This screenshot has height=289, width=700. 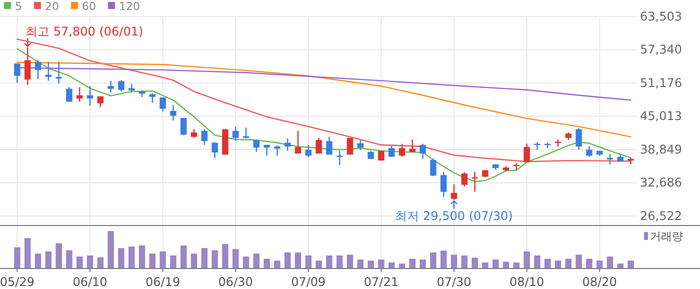 I want to click on y-tick-label: 38,849, so click(x=661, y=149).